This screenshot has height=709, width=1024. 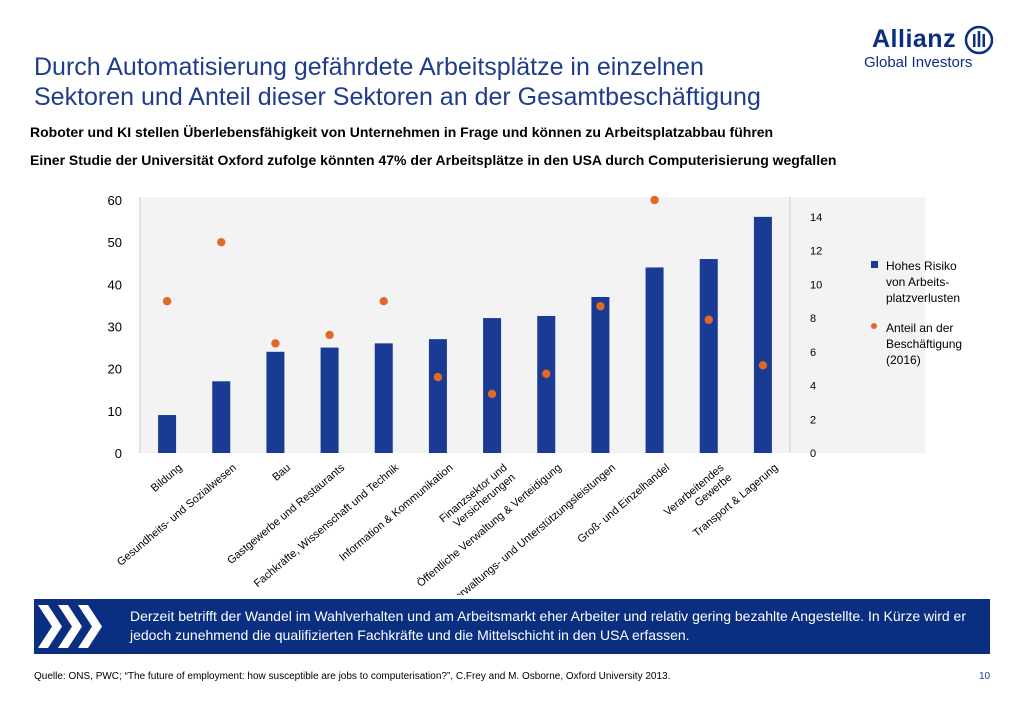 What do you see at coordinates (918, 282) in the screenshot?
I see `legend-risk-line-2: von Arbeits-` at bounding box center [918, 282].